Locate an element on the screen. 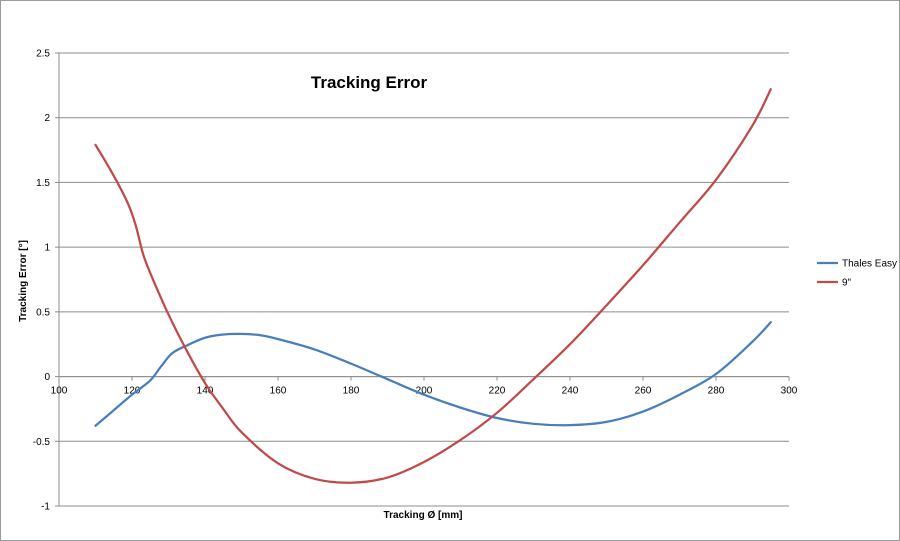 The height and width of the screenshot is (541, 900). x-tick-label: 280 is located at coordinates (716, 391).